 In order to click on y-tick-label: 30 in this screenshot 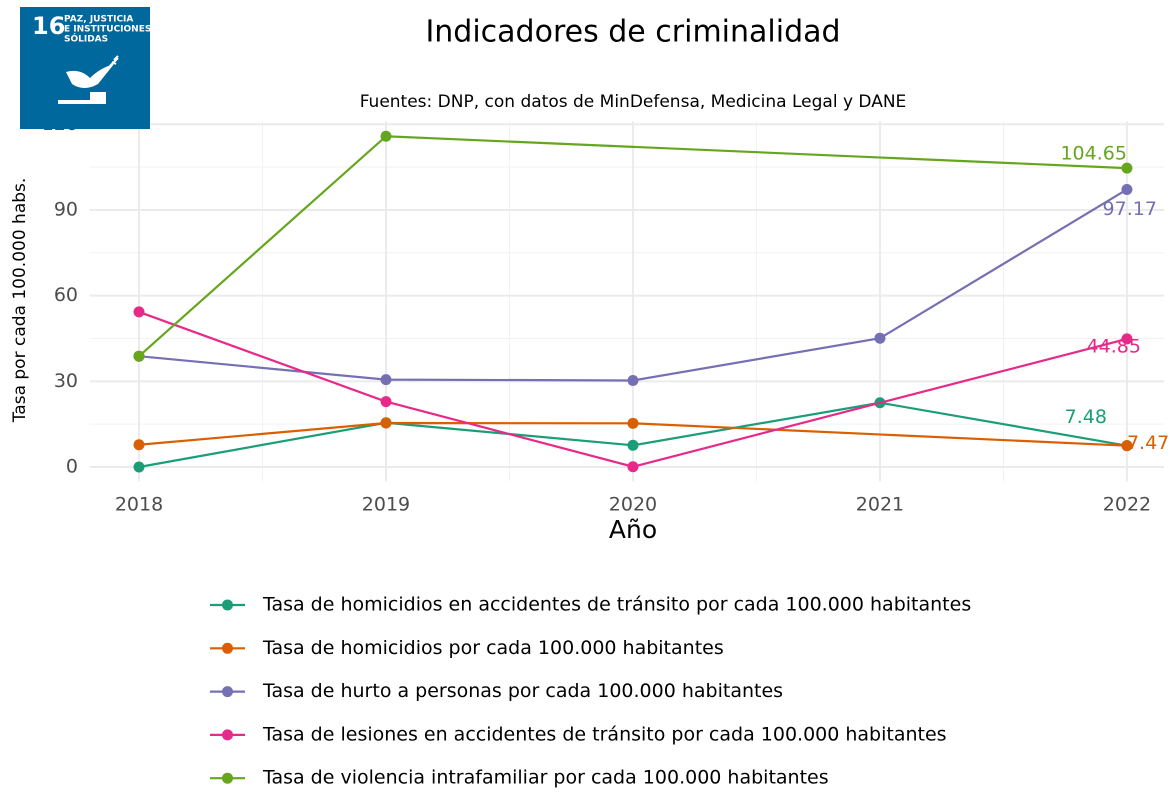, I will do `click(66, 381)`.